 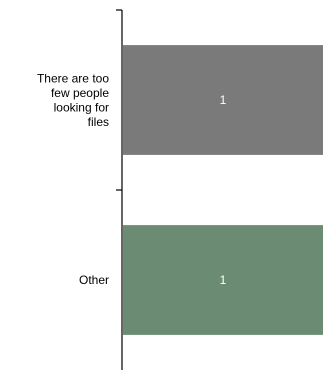 What do you see at coordinates (98, 122) in the screenshot?
I see `category-label-0-line-3: files` at bounding box center [98, 122].